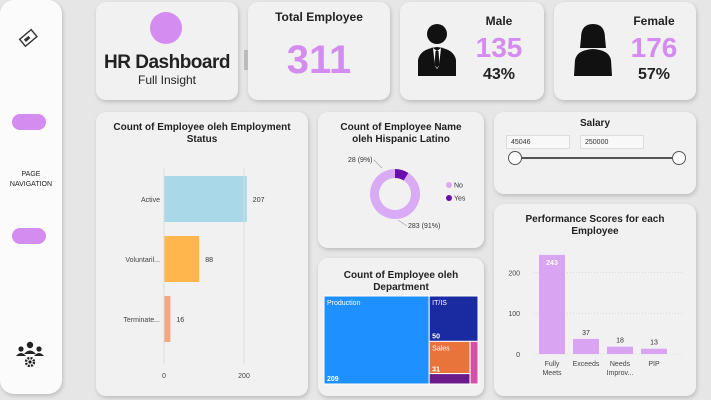 The height and width of the screenshot is (400, 711). What do you see at coordinates (453, 318) in the screenshot?
I see `treemap-cell-itis` at bounding box center [453, 318].